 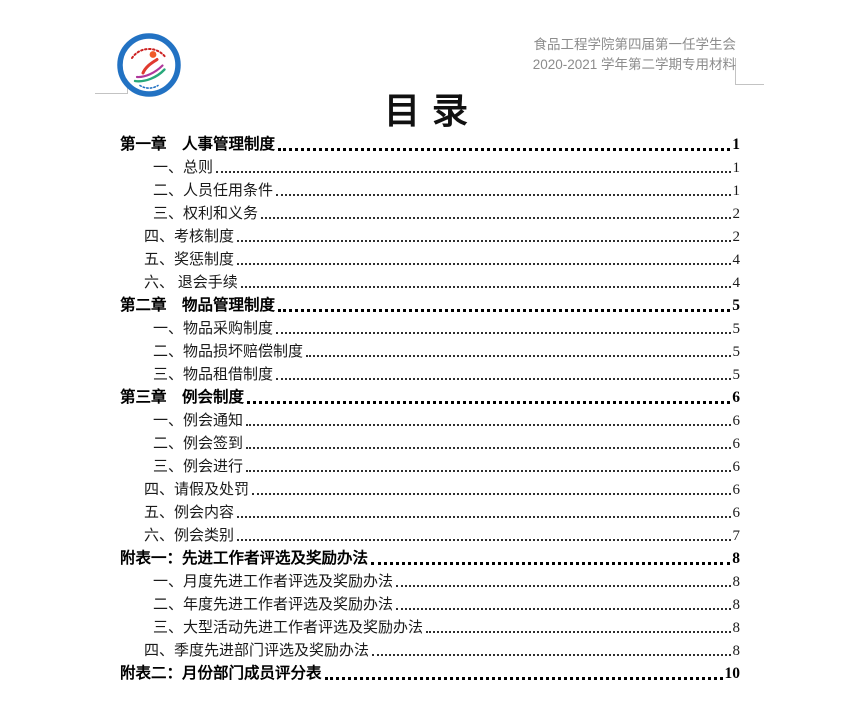 I want to click on toc-label: 二、人员任用条件, so click(x=213, y=191).